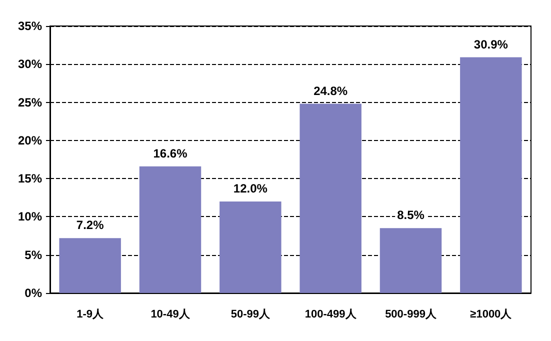 The width and height of the screenshot is (551, 341). What do you see at coordinates (33, 293) in the screenshot?
I see `y-tick-label: 0%` at bounding box center [33, 293].